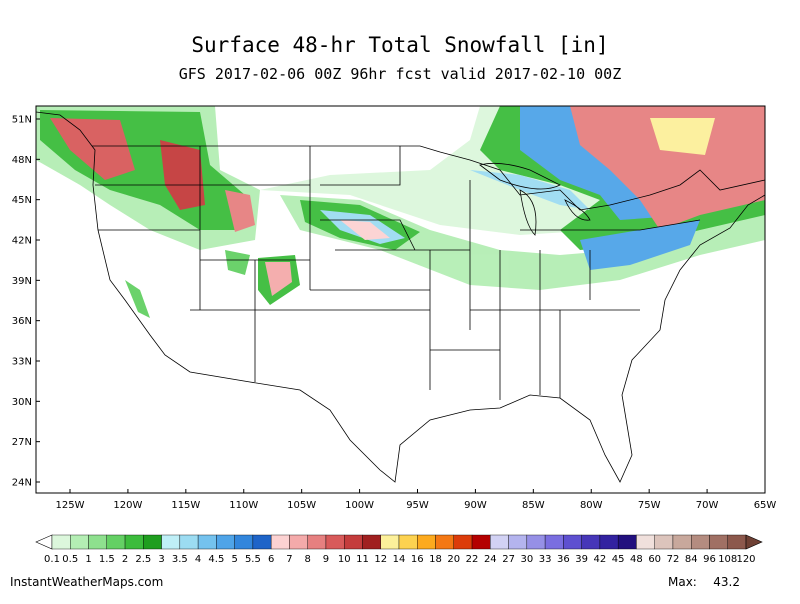 This screenshot has width=800, height=604. I want to click on great-lakes, so click(535, 199).